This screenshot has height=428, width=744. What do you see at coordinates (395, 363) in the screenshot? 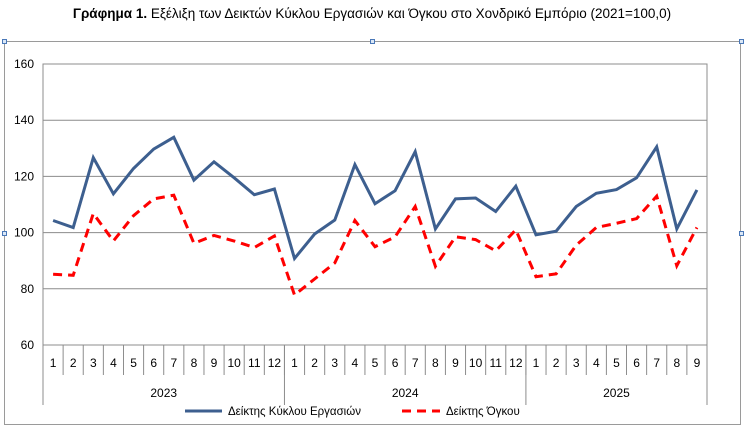
I see `x-tick-label-18: 6` at bounding box center [395, 363].